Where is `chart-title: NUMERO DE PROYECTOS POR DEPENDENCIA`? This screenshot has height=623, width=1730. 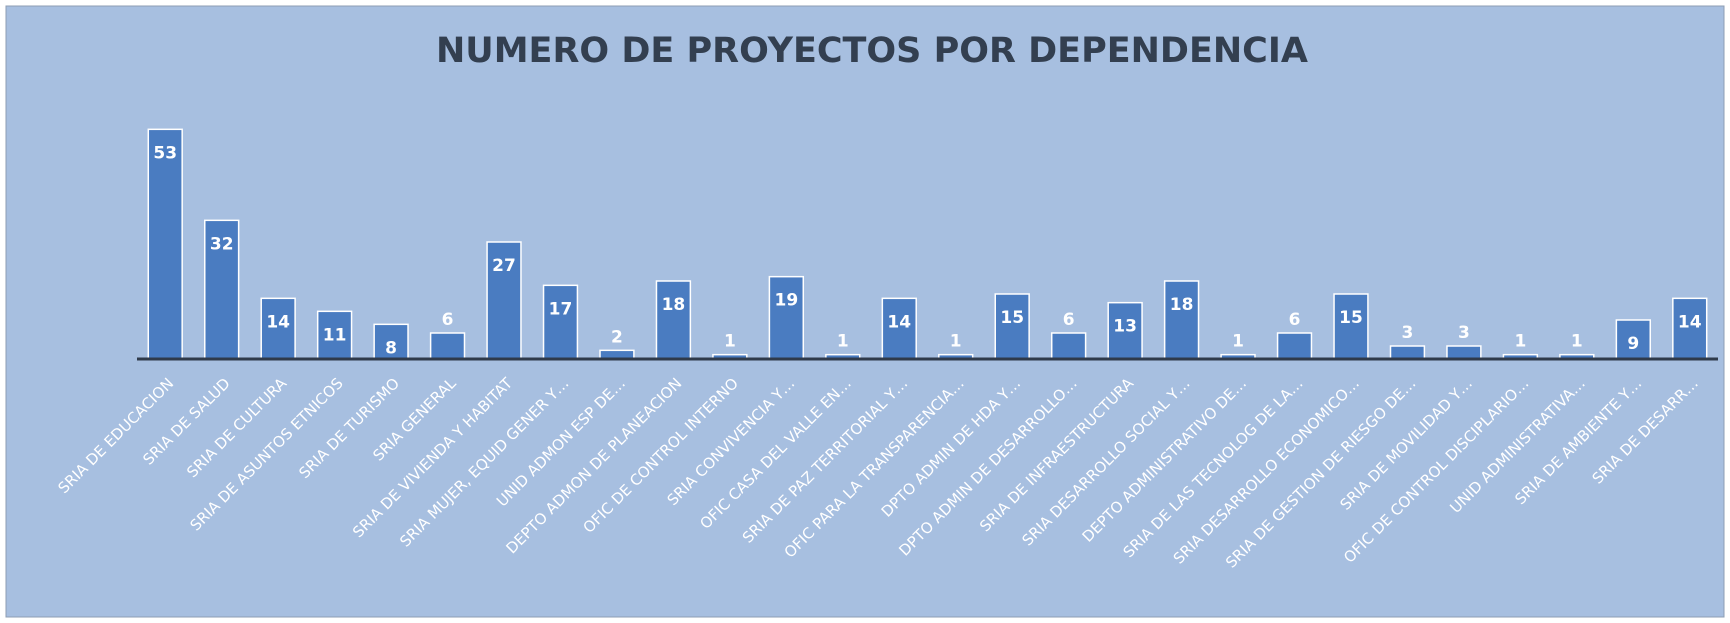
chart-title: NUMERO DE PROYECTOS POR DEPENDENCIA is located at coordinates (872, 51).